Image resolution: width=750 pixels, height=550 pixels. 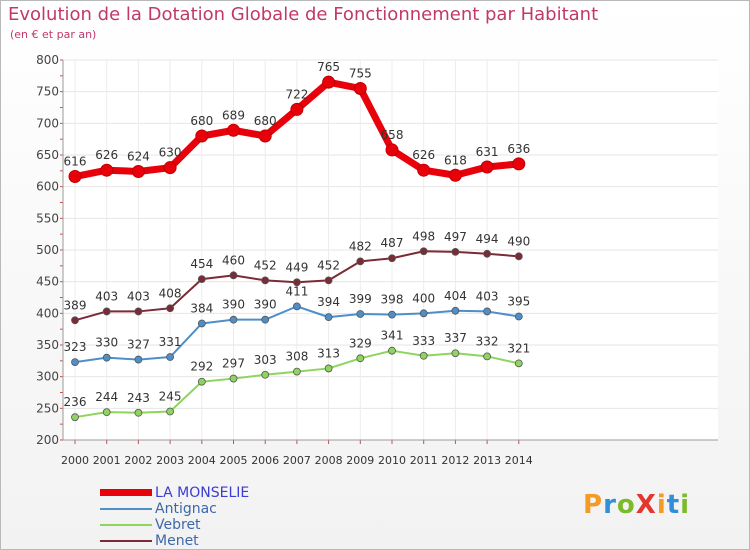 I want to click on y-tick-label: 200, so click(x=47, y=440).